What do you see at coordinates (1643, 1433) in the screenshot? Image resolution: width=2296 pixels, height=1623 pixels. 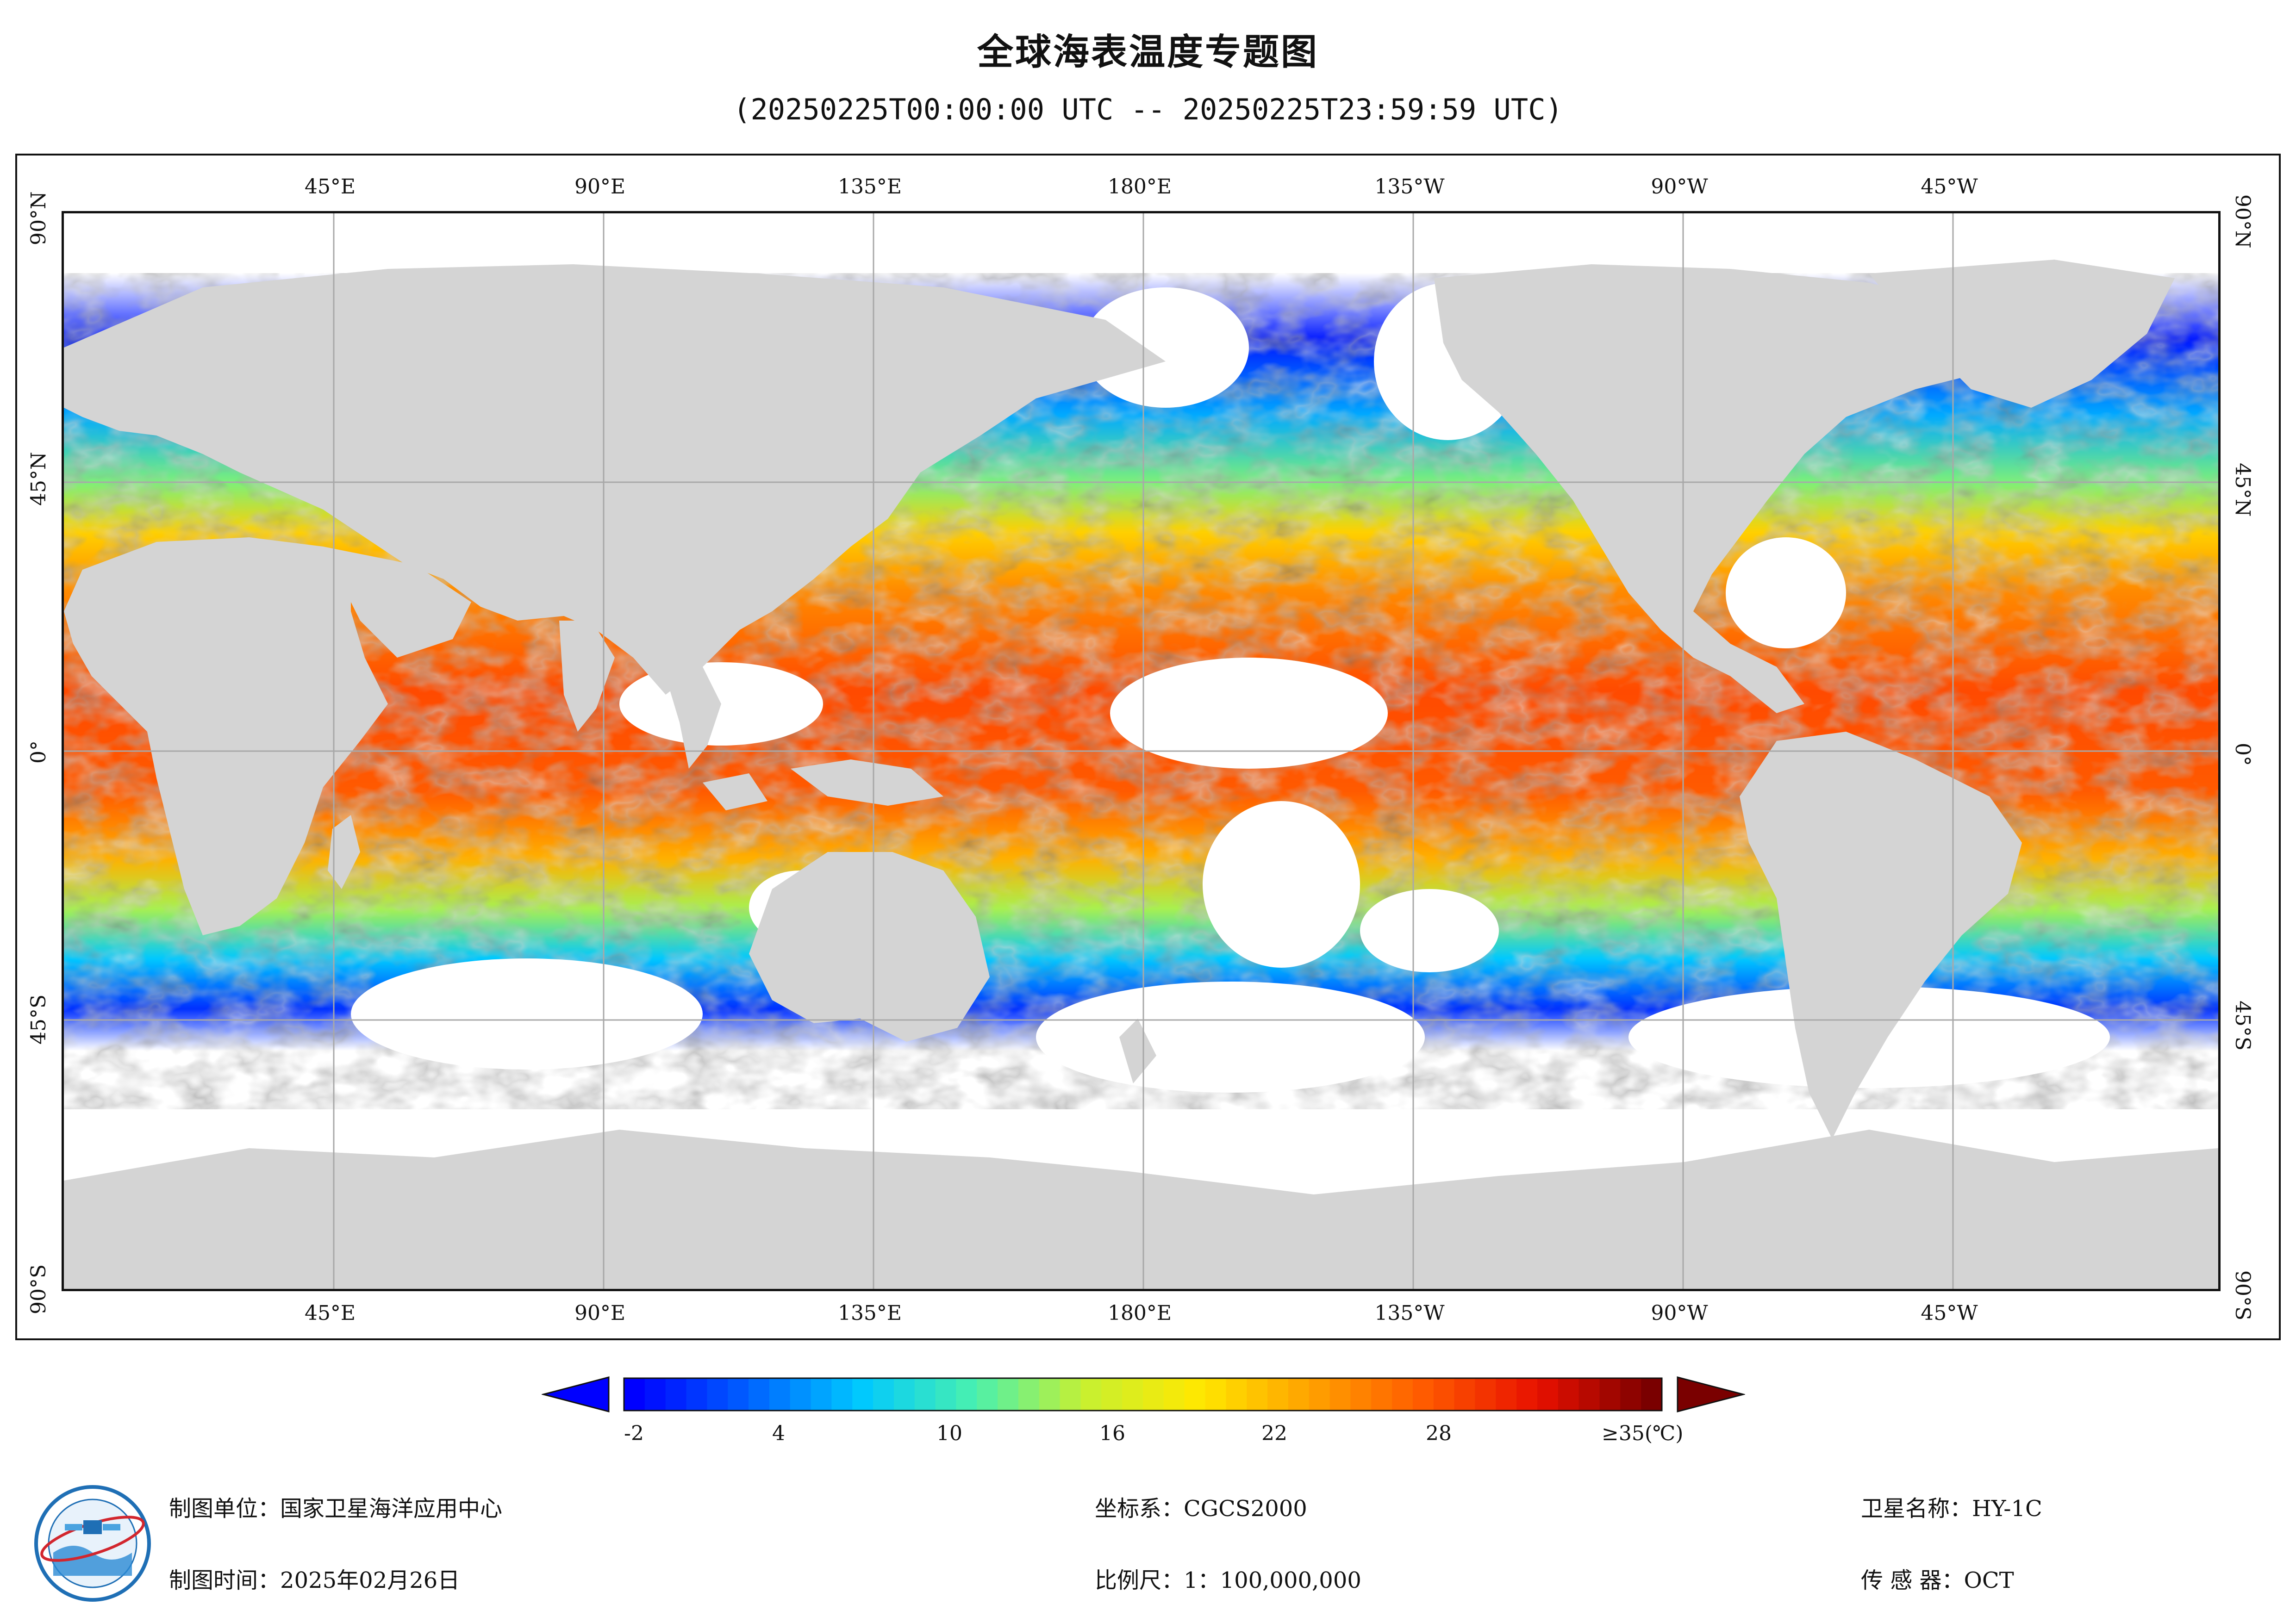 I see `colorbar-label-max: ≥35(℃)` at bounding box center [1643, 1433].